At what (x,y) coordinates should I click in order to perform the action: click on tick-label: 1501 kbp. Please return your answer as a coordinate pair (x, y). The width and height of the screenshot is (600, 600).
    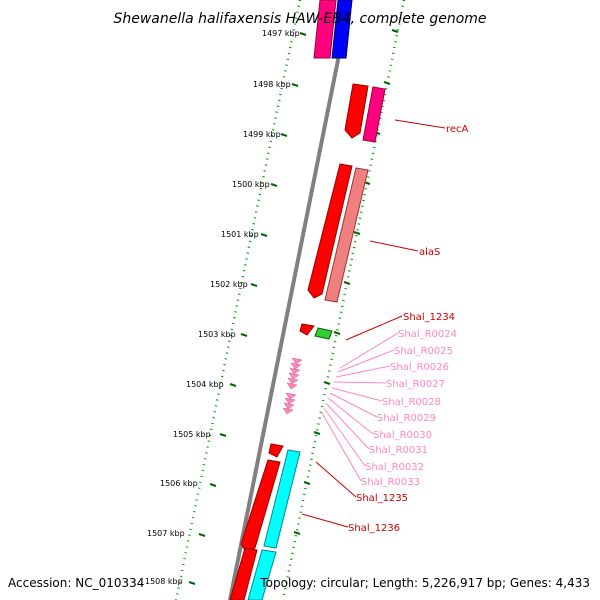
    Looking at the image, I should click on (240, 234).